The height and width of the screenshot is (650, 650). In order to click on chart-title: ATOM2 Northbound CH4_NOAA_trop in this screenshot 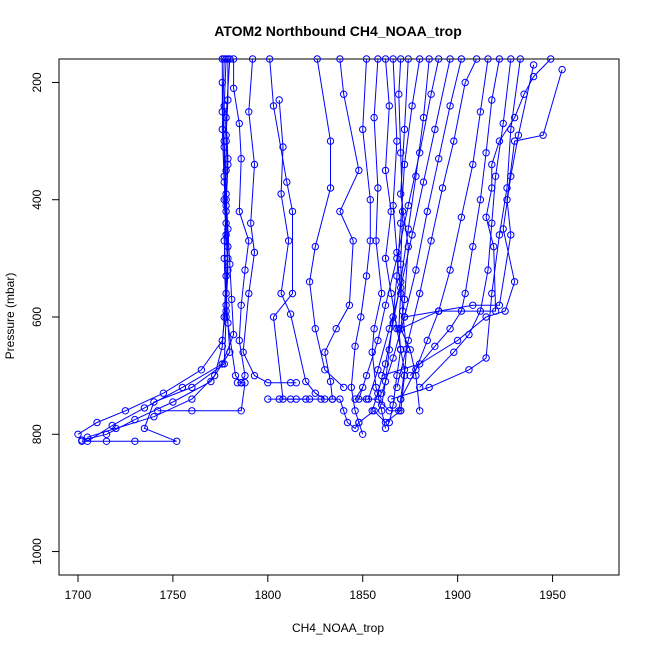, I will do `click(338, 31)`.